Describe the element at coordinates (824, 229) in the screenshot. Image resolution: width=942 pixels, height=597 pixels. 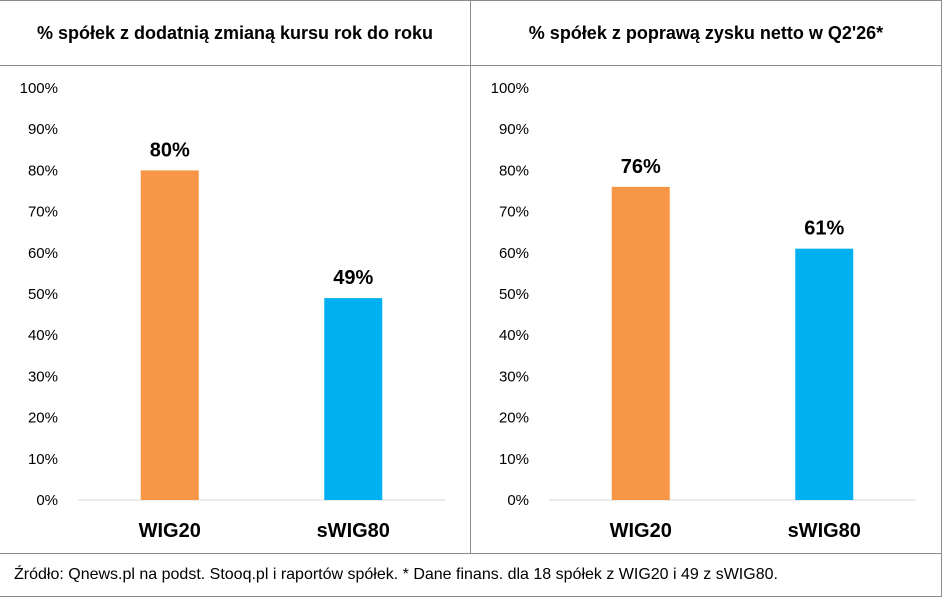
I see `data-label-swig80: 61%` at that location.